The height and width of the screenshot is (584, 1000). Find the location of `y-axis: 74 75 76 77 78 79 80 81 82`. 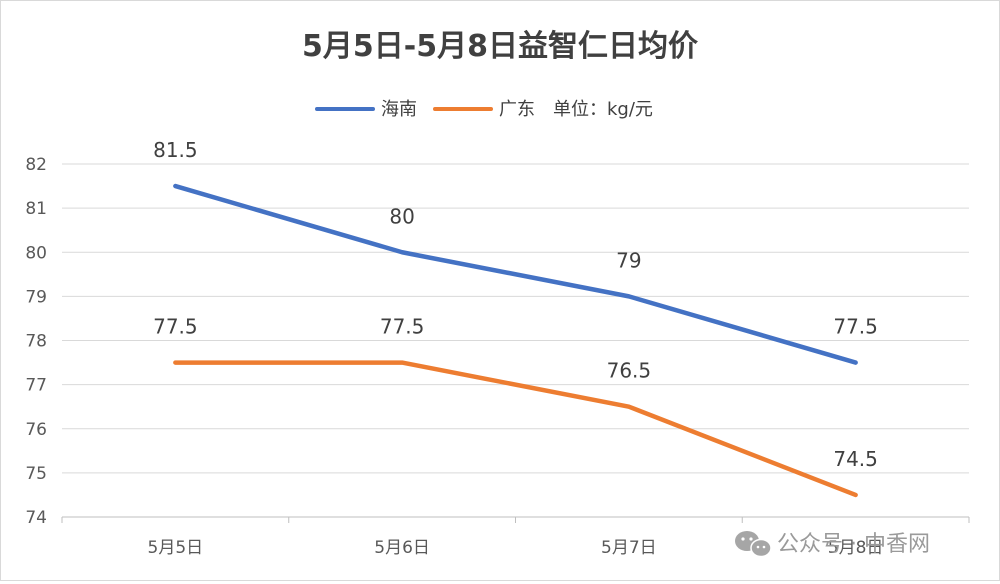

y-axis: 74 75 76 77 78 79 80 81 82 is located at coordinates (36, 341).